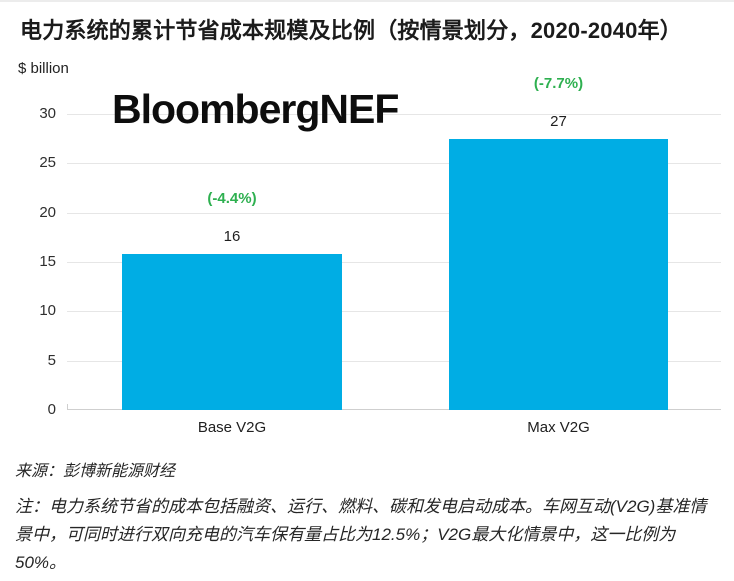 The image size is (734, 581). I want to click on source-text: 来源：彭博新能源财经, so click(95, 471).